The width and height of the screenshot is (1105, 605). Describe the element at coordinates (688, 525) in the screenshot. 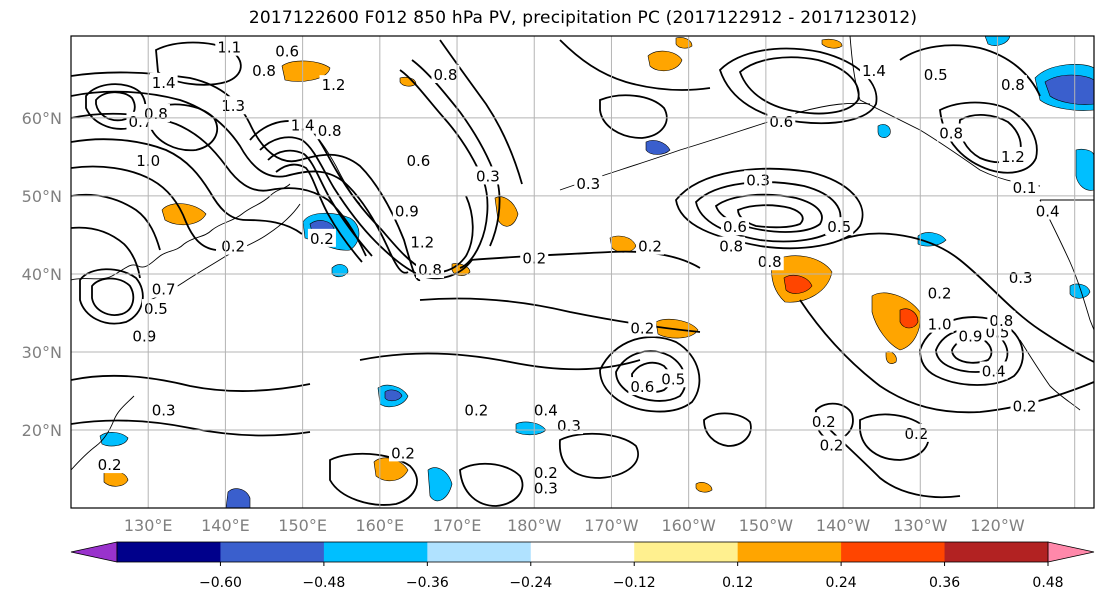

I see `longitude-label: 160°W` at that location.